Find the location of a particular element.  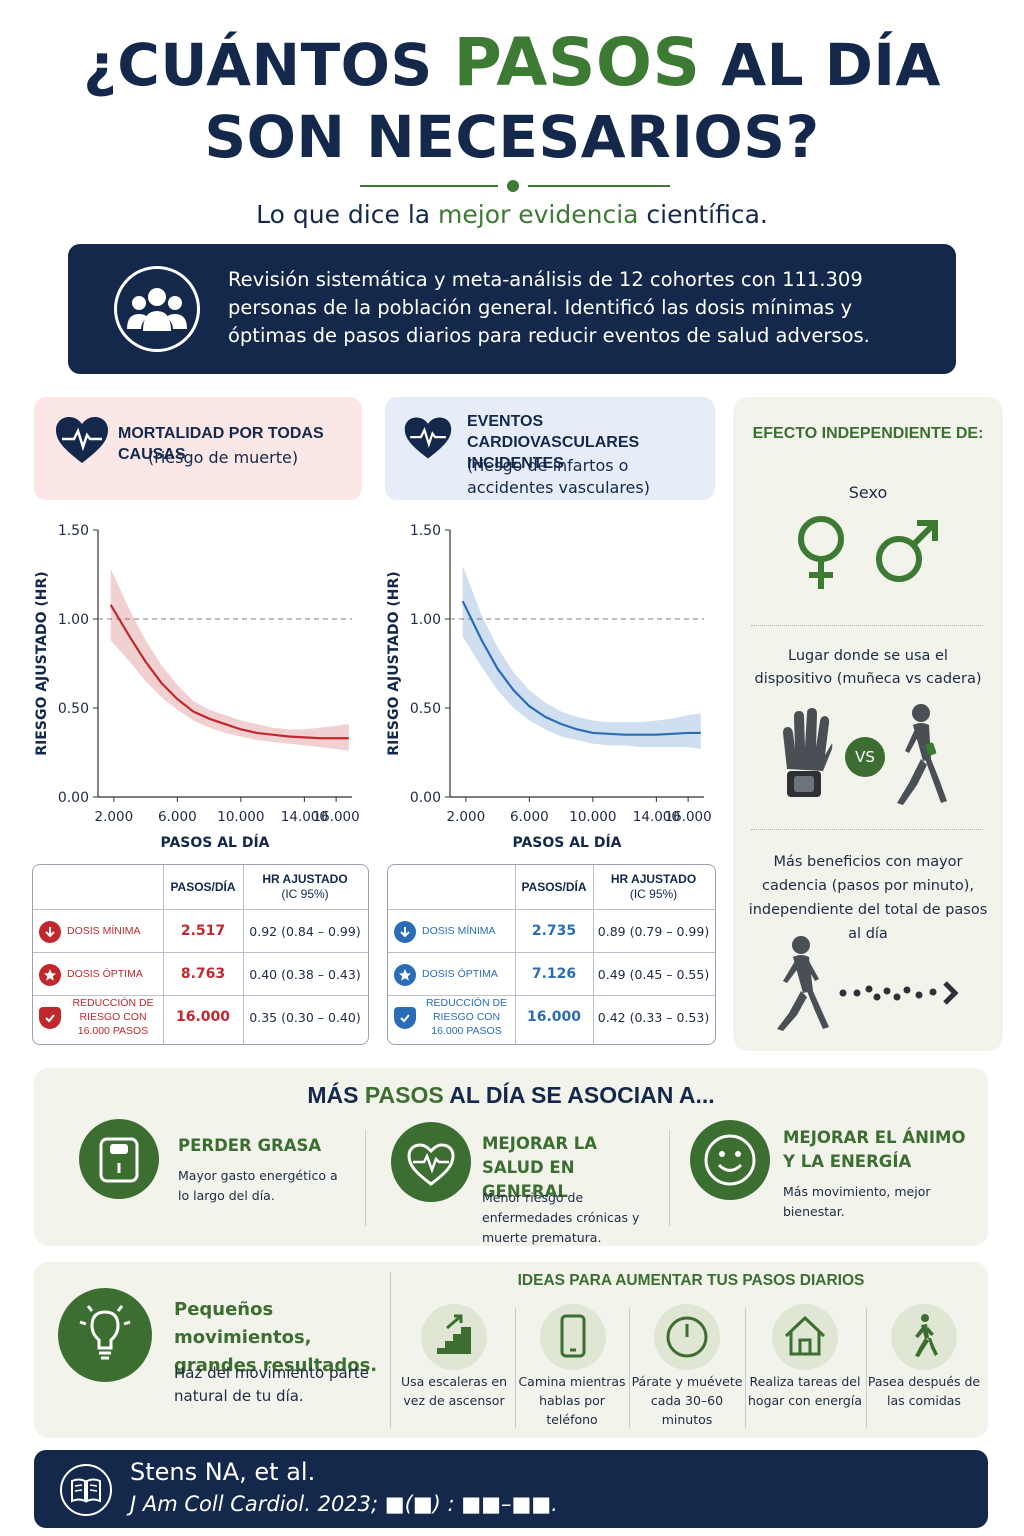

heading-highlight: PASOS is located at coordinates (404, 1095).